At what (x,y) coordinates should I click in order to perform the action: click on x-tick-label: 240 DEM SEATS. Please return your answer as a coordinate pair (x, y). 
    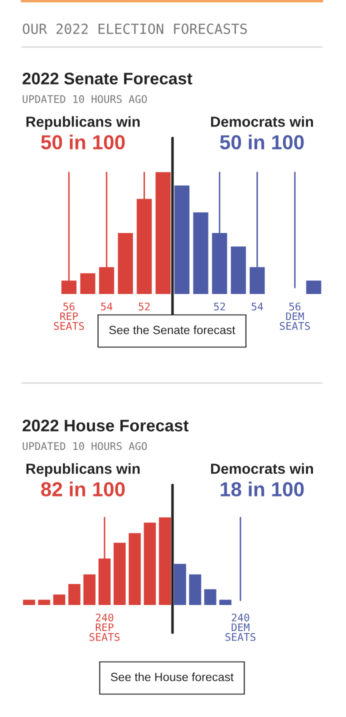
    Looking at the image, I should click on (240, 627).